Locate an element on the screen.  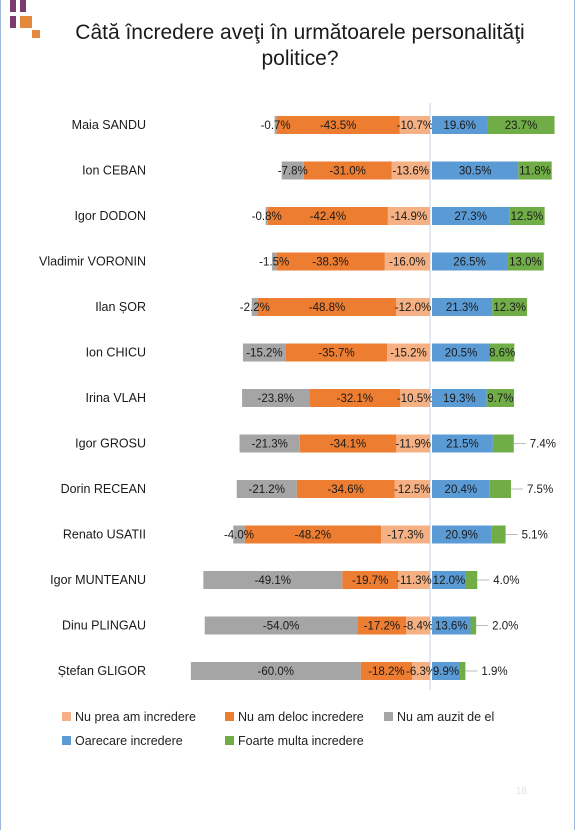
data-label-oarecare: 13.6% is located at coordinates (451, 627).